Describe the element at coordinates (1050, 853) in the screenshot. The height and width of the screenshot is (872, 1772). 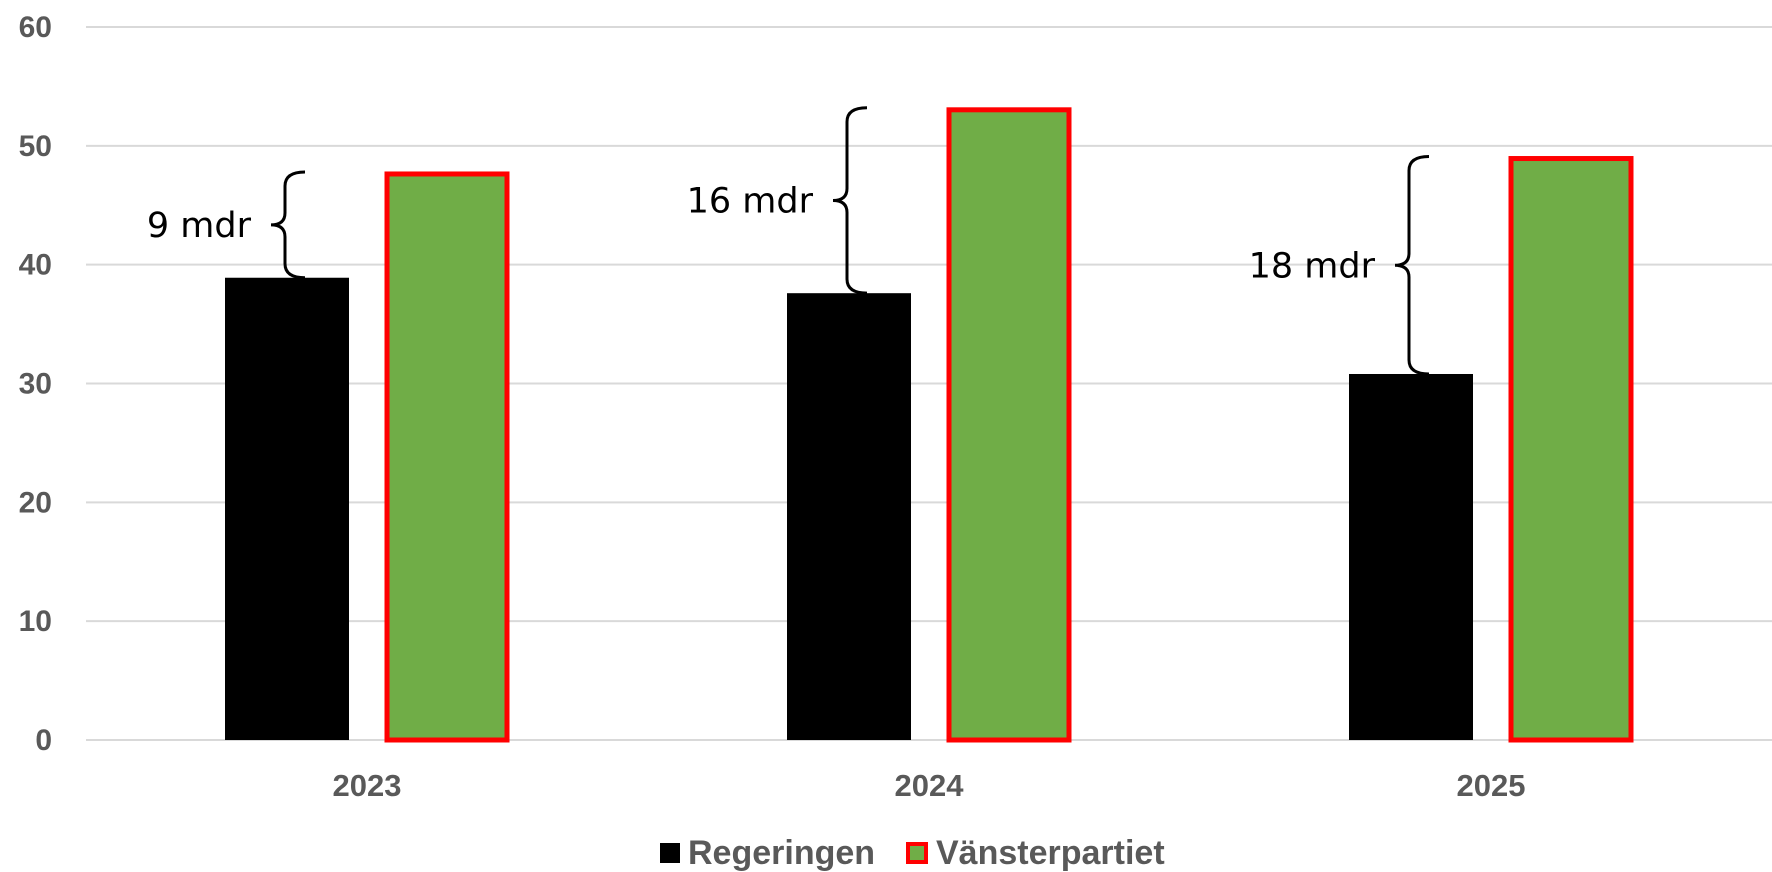
I see `legend-label-vansterpartiet: Vänsterpartiet` at that location.